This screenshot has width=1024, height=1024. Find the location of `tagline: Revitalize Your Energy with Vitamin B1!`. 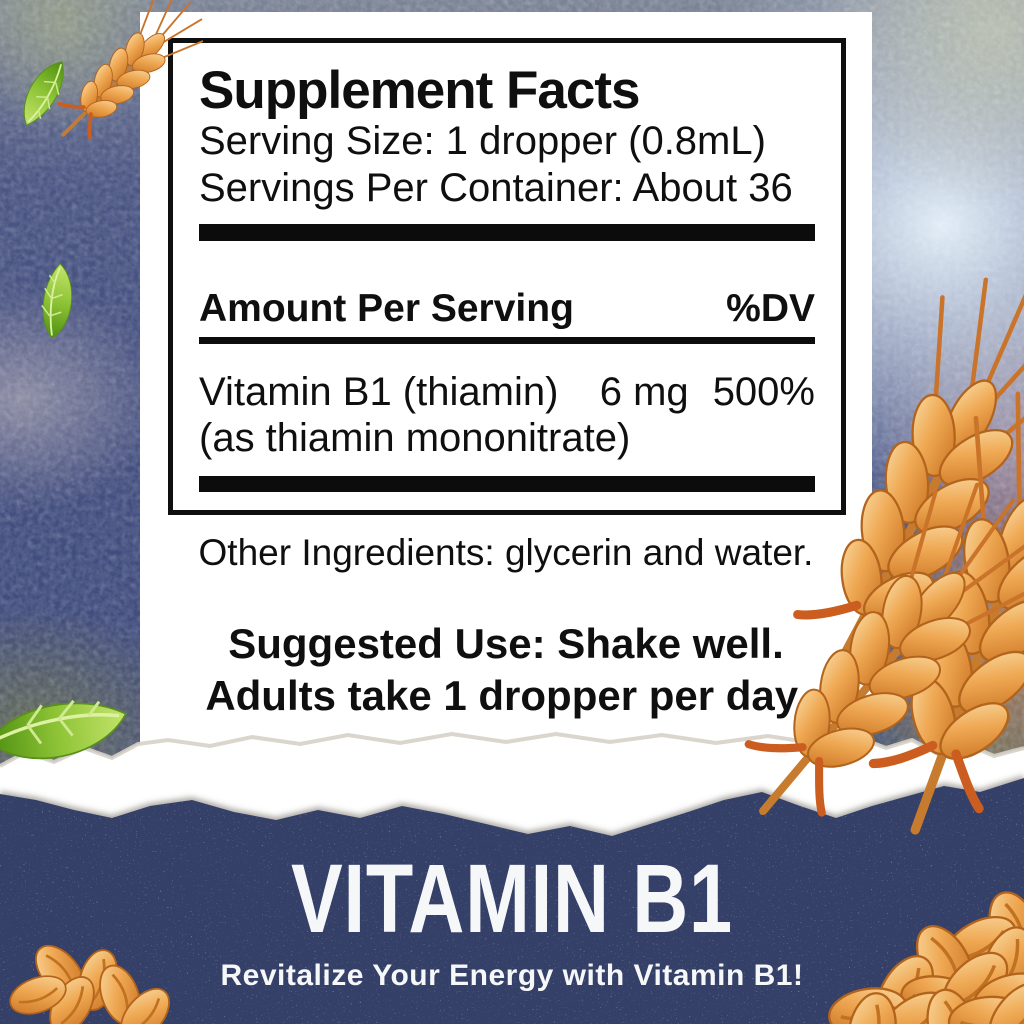

tagline: Revitalize Your Energy with Vitamin B1! is located at coordinates (512, 975).